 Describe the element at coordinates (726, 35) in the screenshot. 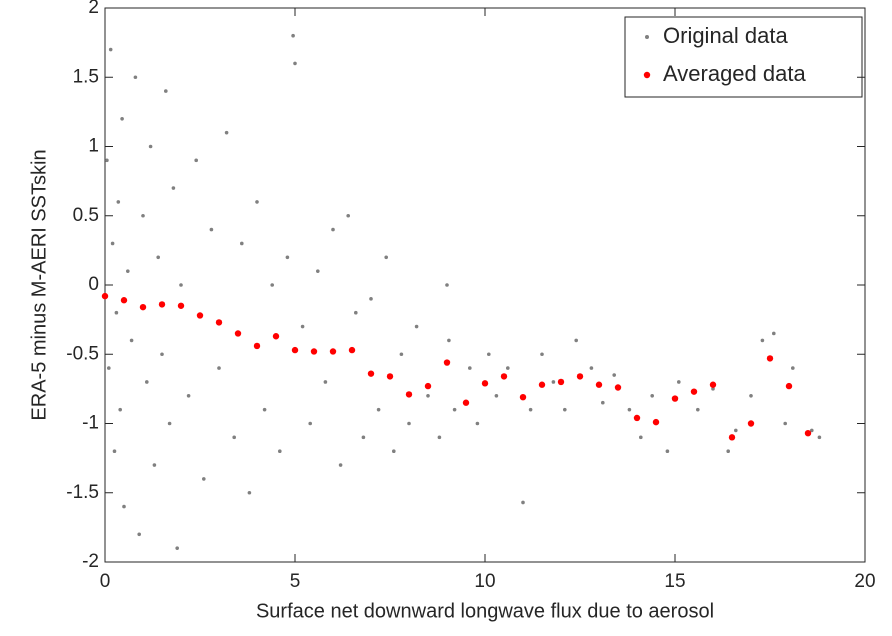

I see `legend-label: Original data` at that location.